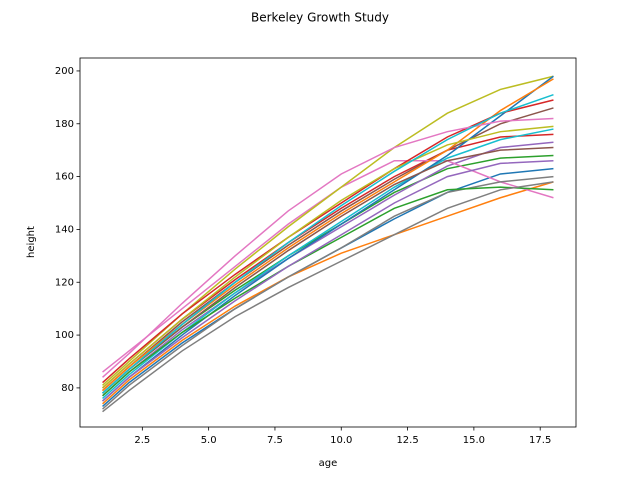 This screenshot has height=480, width=640. Describe the element at coordinates (64, 177) in the screenshot. I see `y-tick-label: 160` at that location.